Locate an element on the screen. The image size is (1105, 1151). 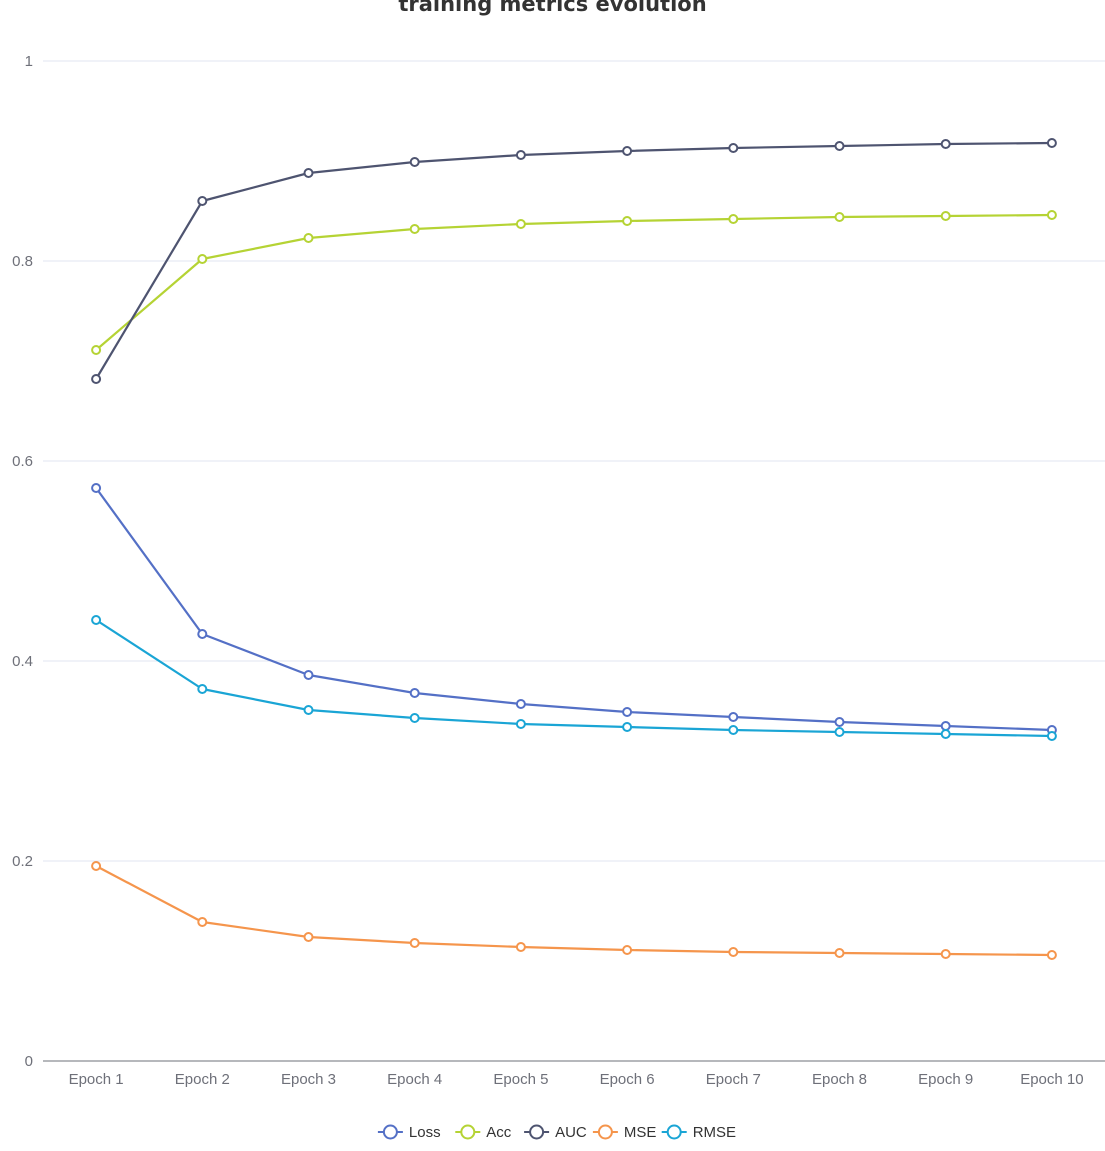
legend-label-acc: Acc is located at coordinates (499, 1132).